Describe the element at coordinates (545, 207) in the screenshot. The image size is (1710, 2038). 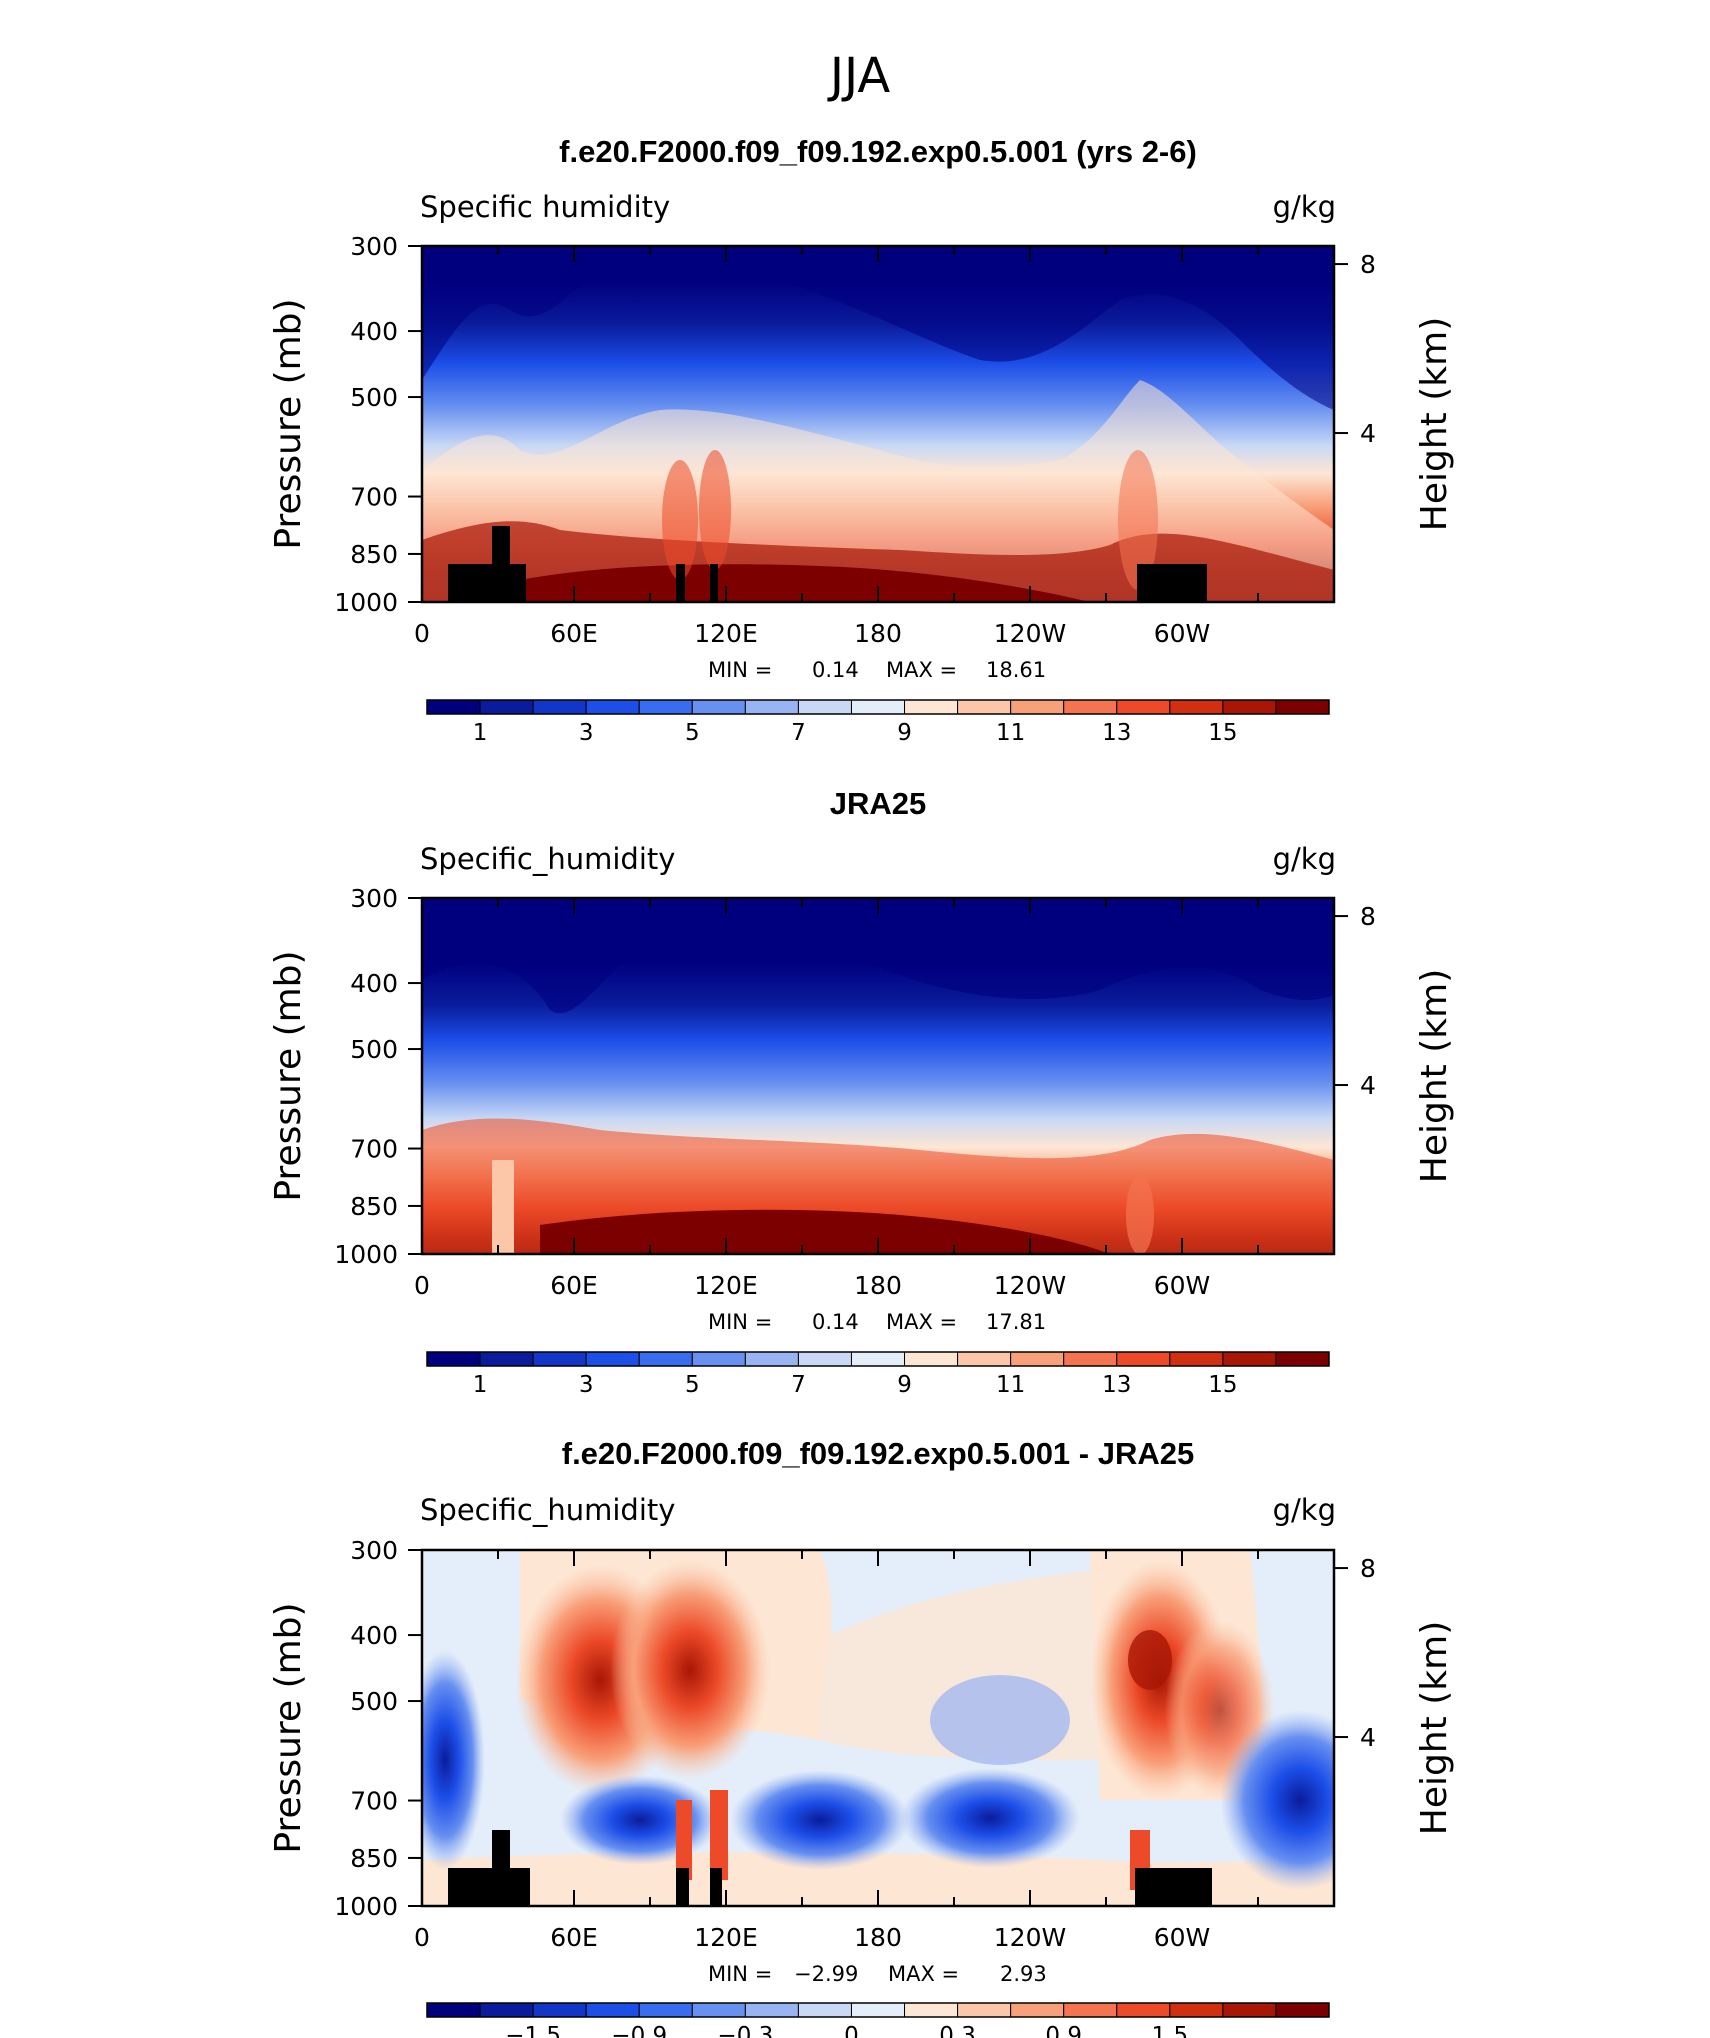
I see `variable-label: Specific humidity` at that location.